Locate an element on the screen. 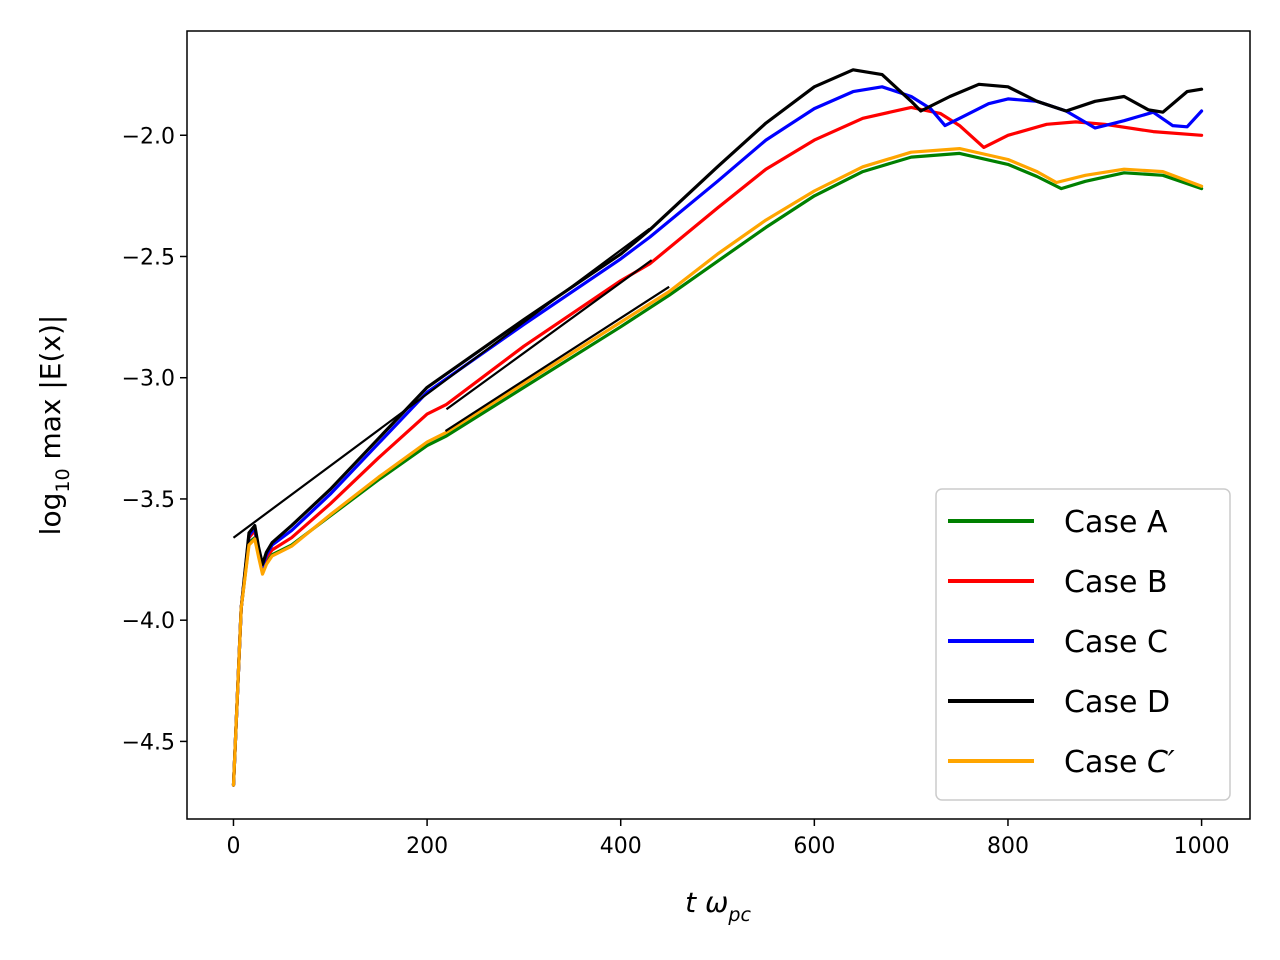 The image size is (1280, 960). legend: Case A Case B Case C Case D Case C′ is located at coordinates (1083, 644).